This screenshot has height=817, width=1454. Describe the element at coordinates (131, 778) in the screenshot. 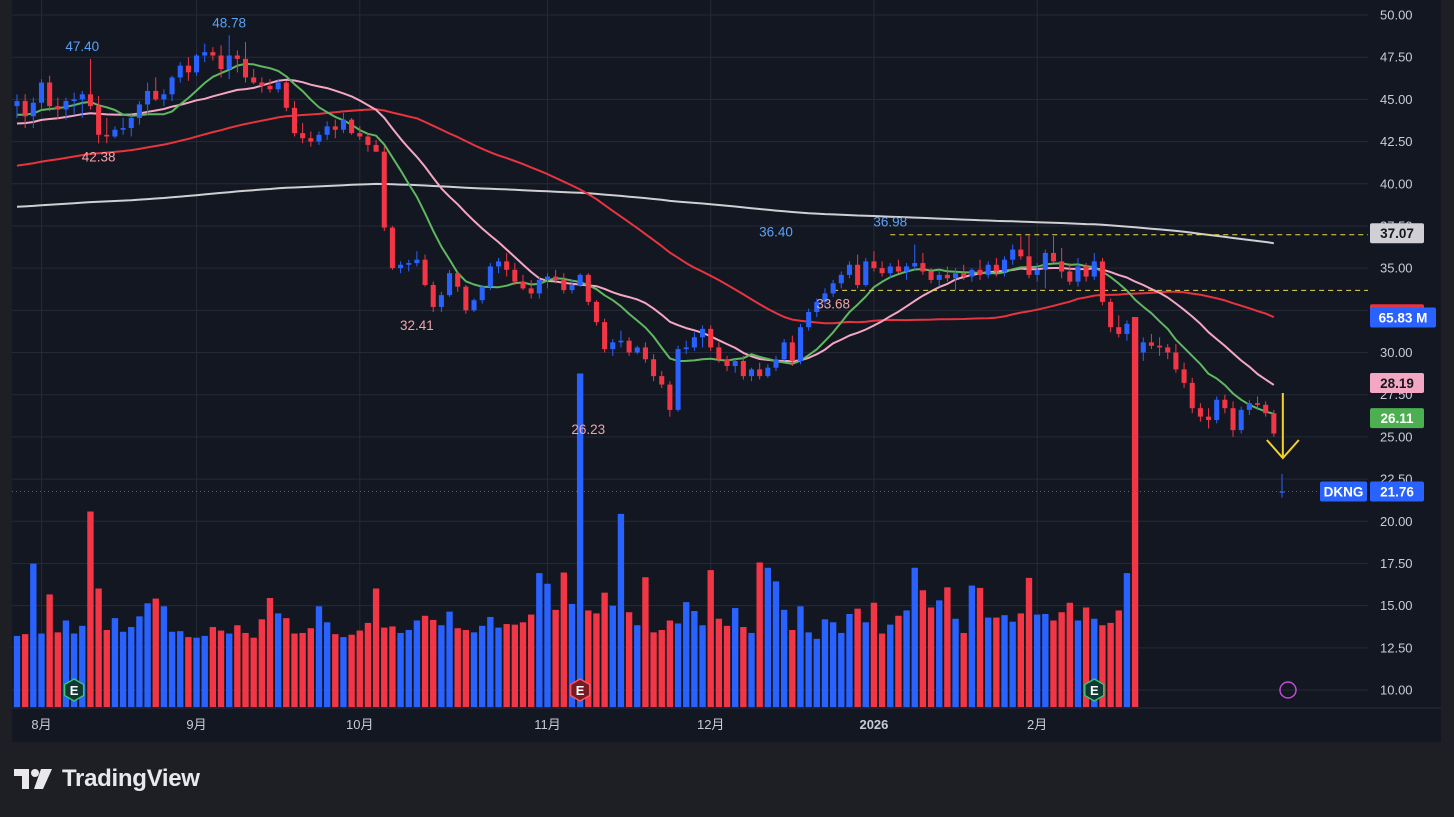

I see `brand-name: TradingView` at that location.